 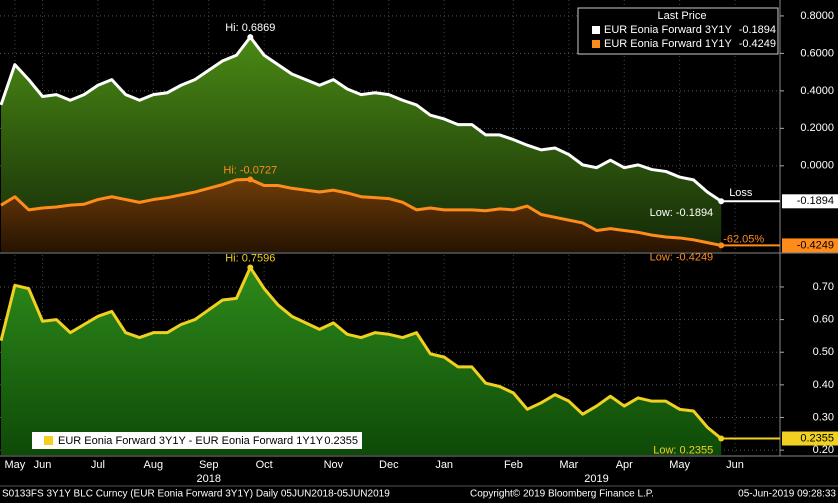 What do you see at coordinates (743, 239) in the screenshot?
I see `change-label: -62.05%` at bounding box center [743, 239].